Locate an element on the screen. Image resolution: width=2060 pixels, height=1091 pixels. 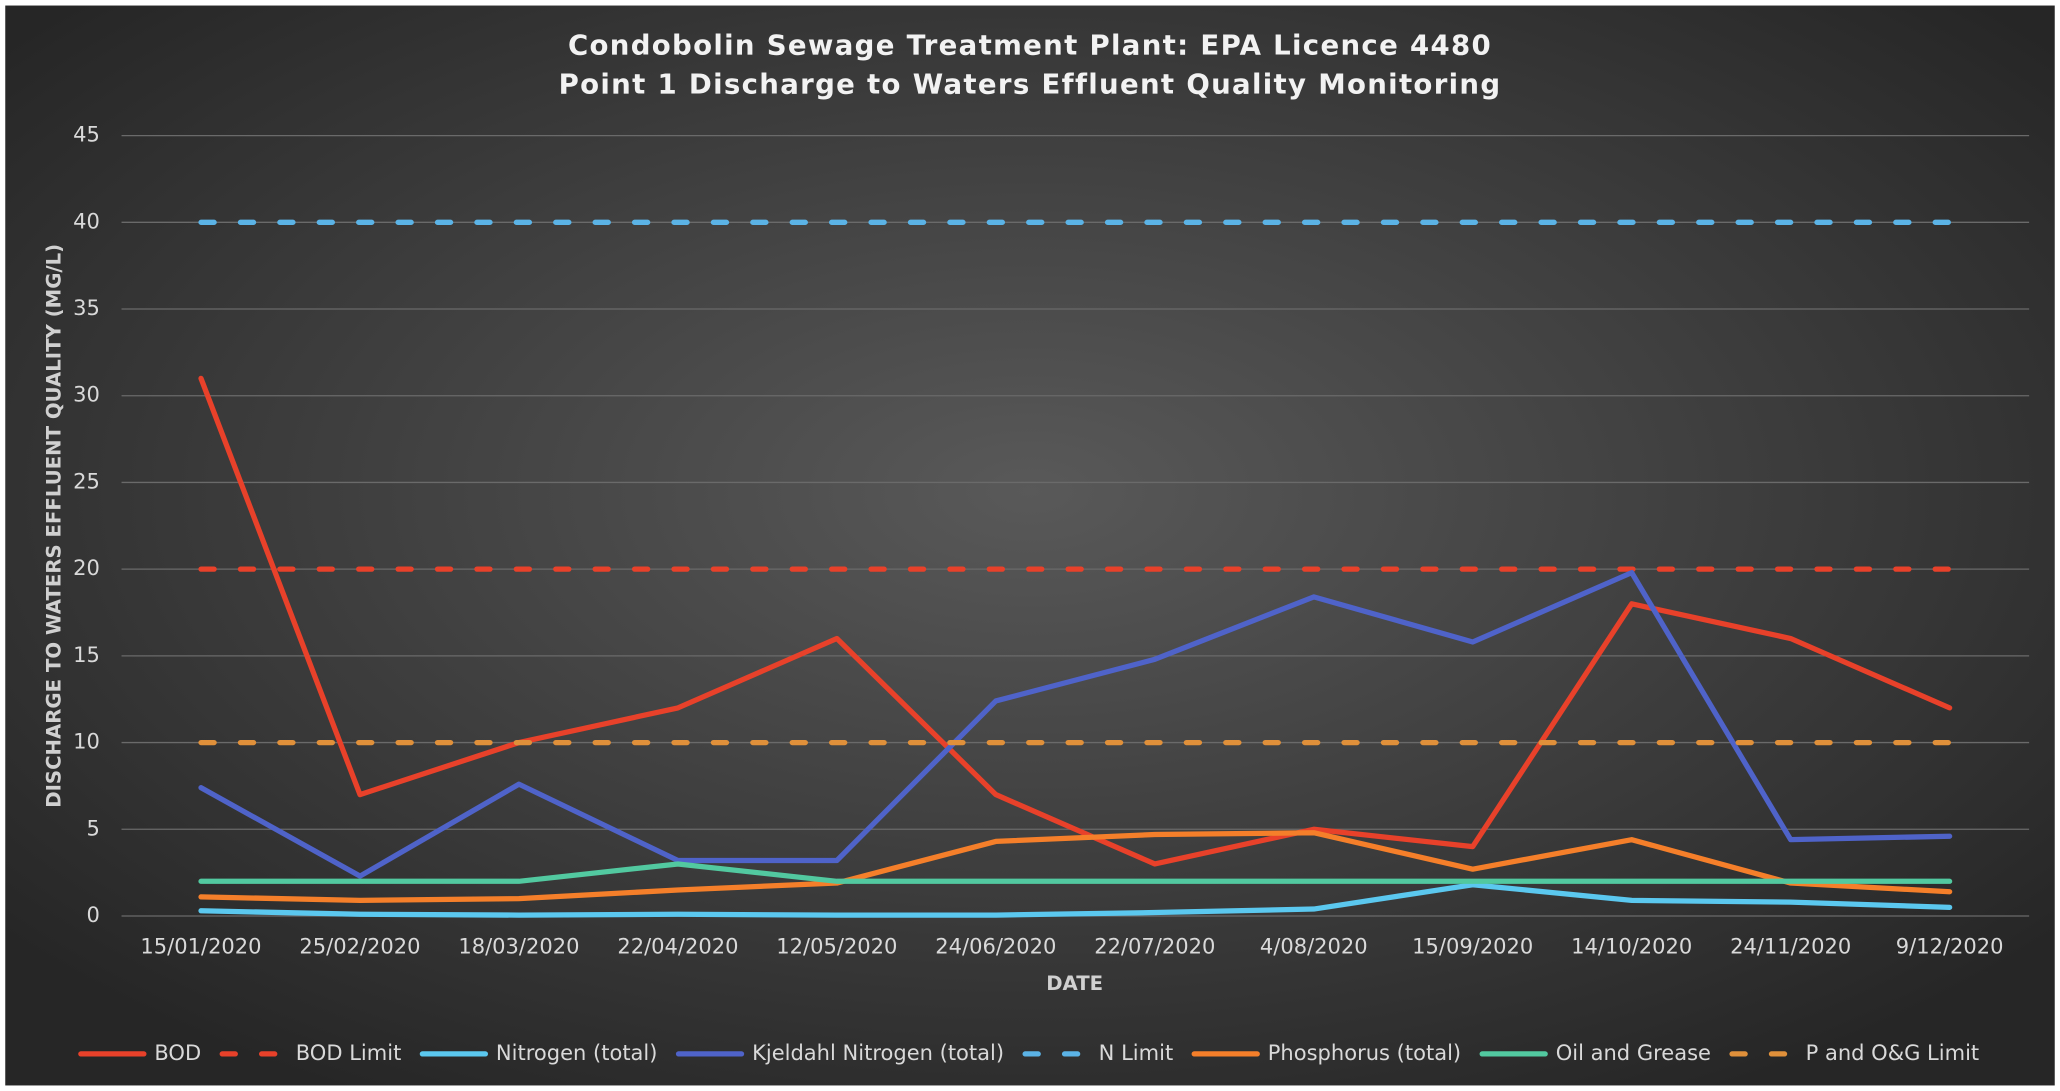
x-tick-label: 24/06/2020 is located at coordinates (995, 946).